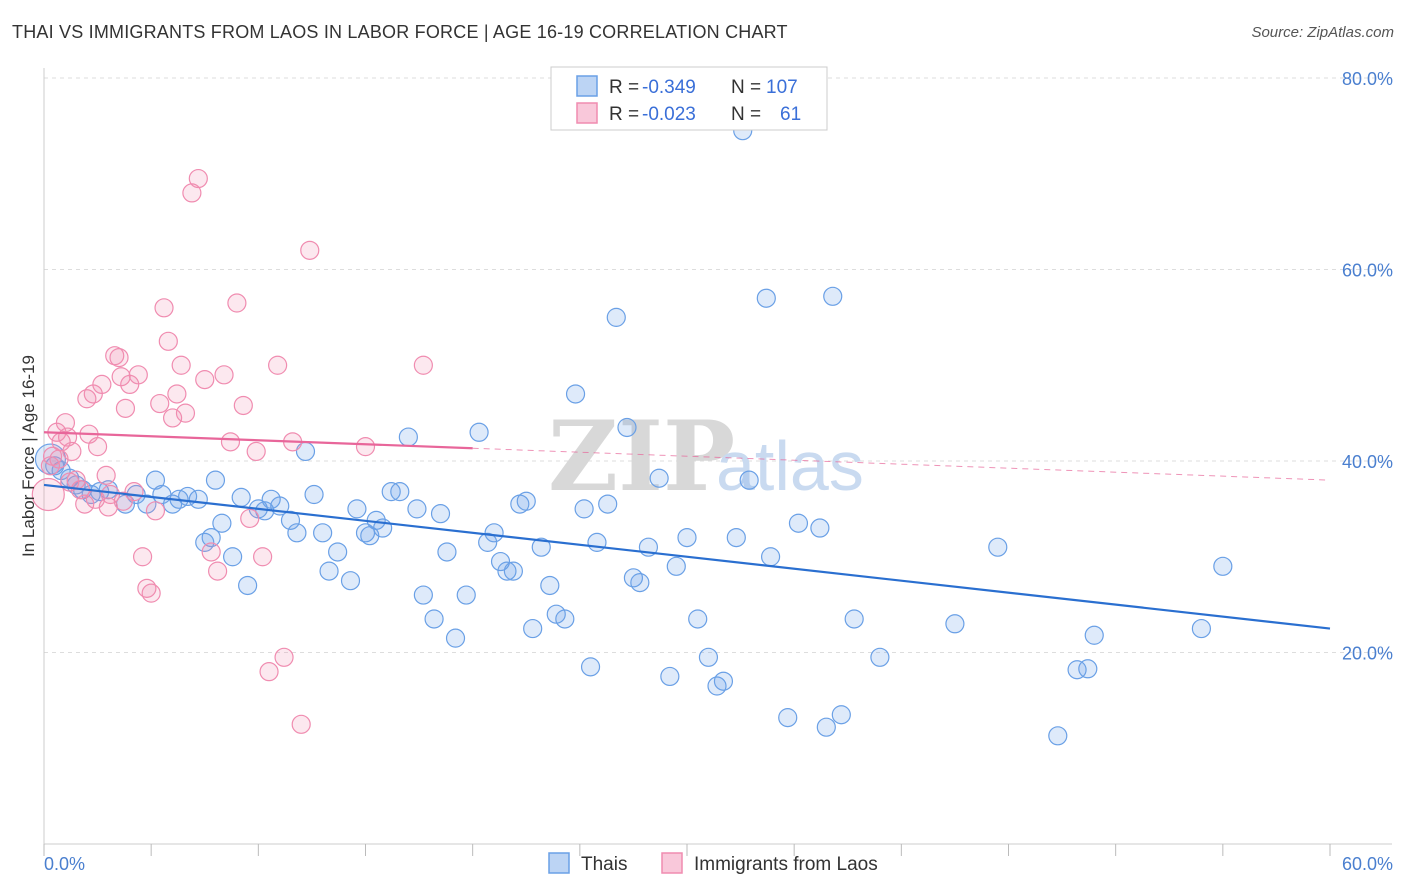 The width and height of the screenshot is (1406, 892). I want to click on x-tick-label: 0.0%, so click(64, 864).